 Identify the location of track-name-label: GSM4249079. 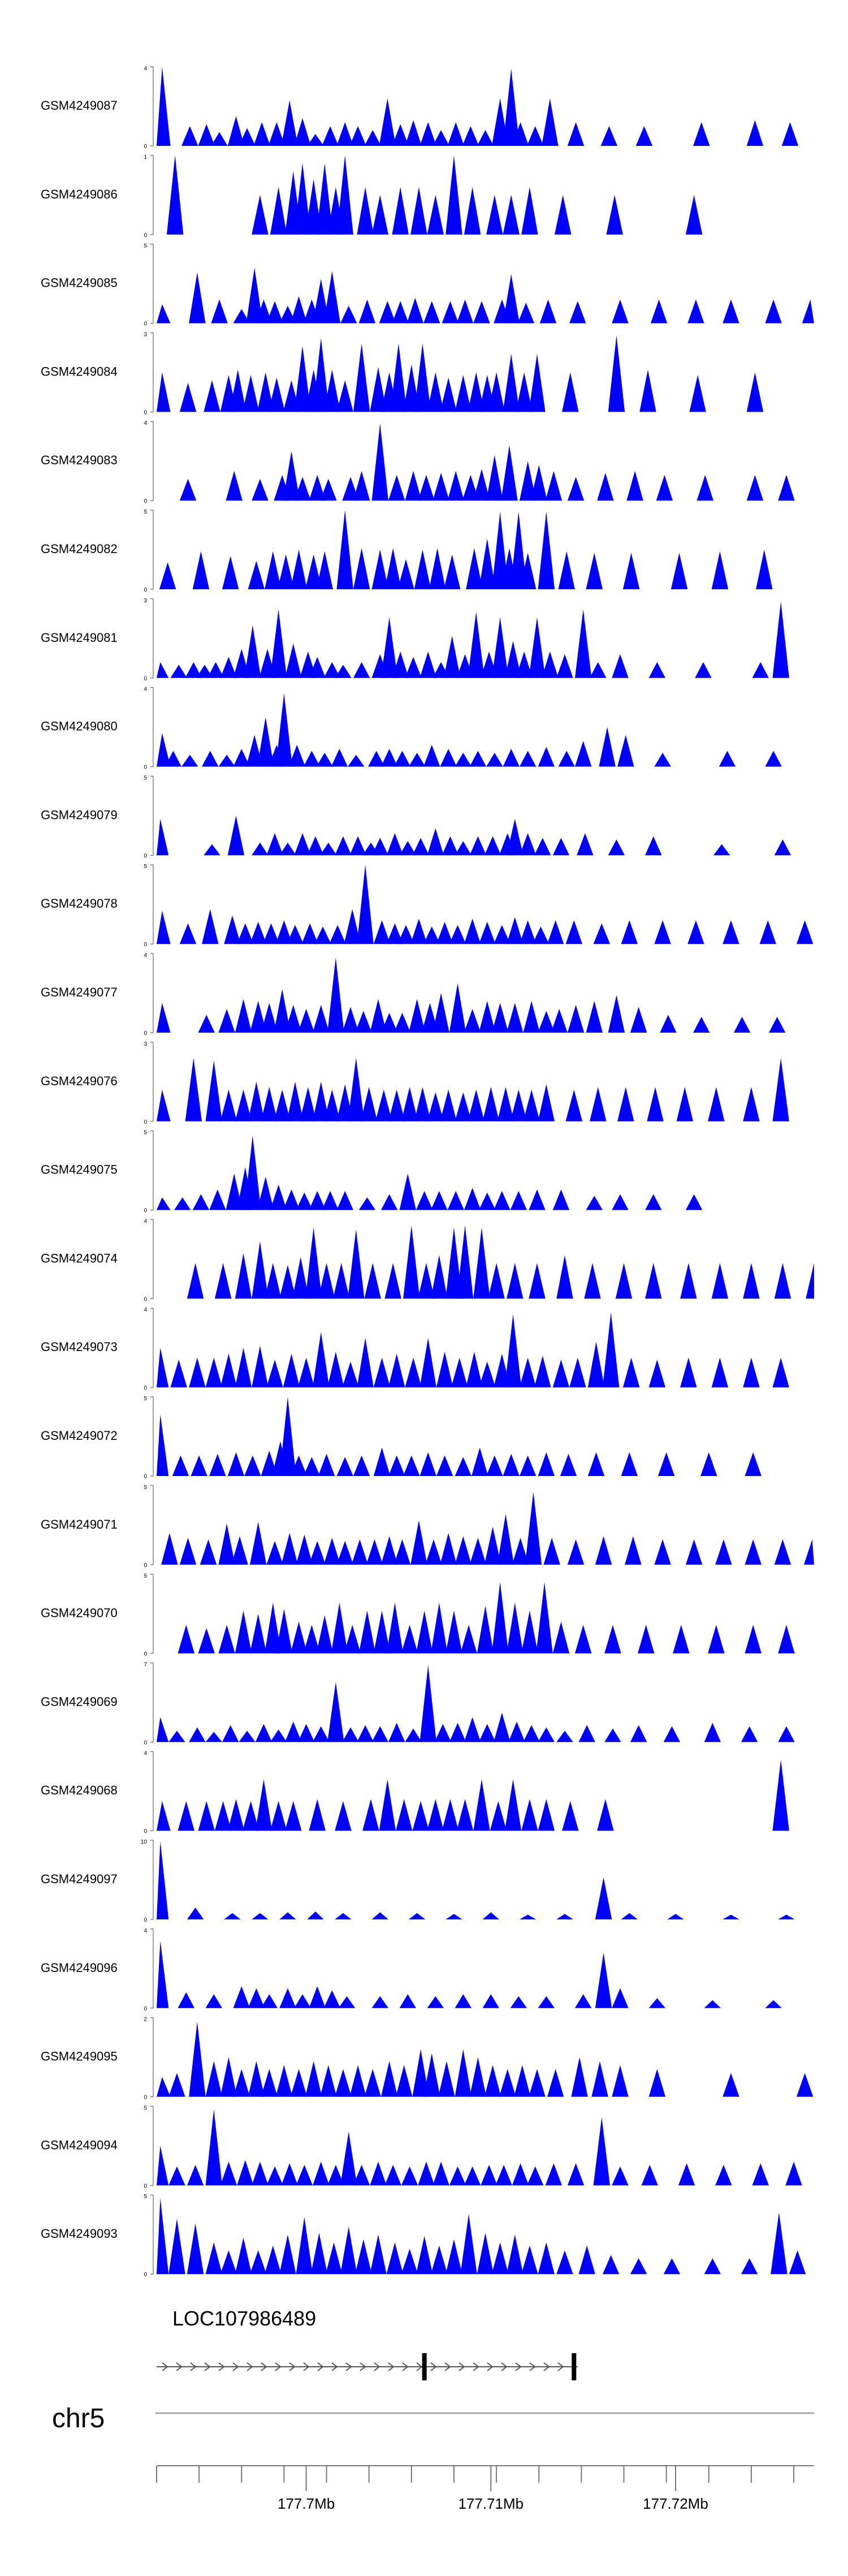
(79, 815).